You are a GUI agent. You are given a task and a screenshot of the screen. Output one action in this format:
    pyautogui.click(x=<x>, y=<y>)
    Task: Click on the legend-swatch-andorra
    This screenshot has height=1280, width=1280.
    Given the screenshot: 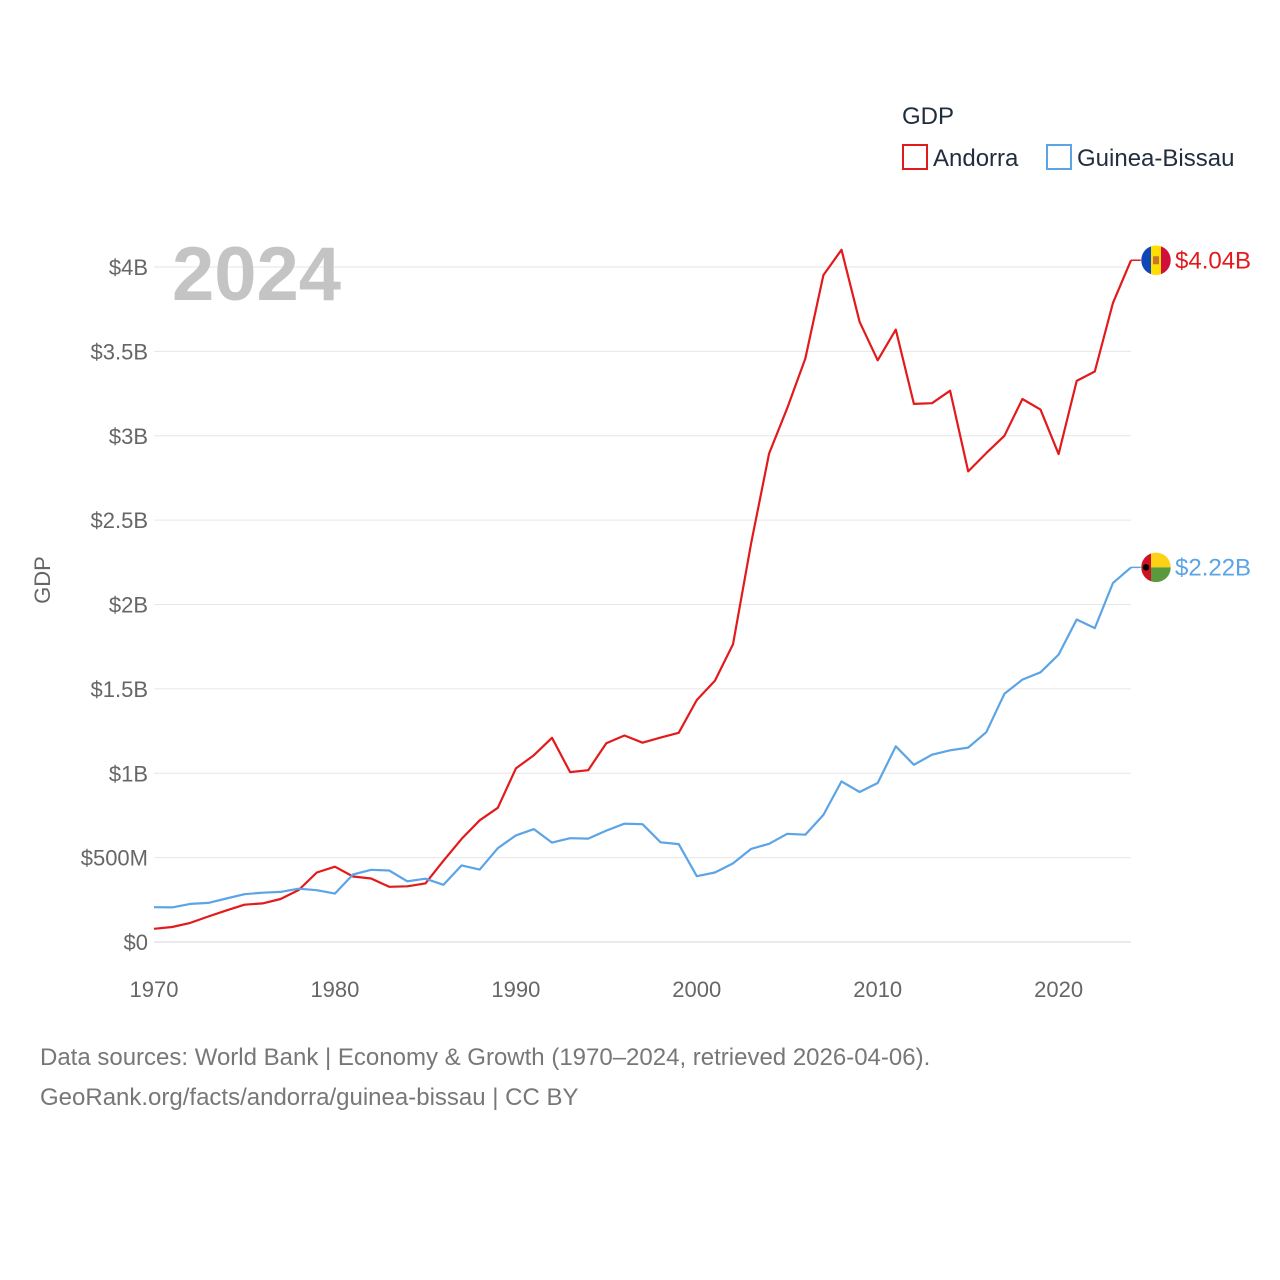 What is the action you would take?
    pyautogui.click(x=915, y=157)
    